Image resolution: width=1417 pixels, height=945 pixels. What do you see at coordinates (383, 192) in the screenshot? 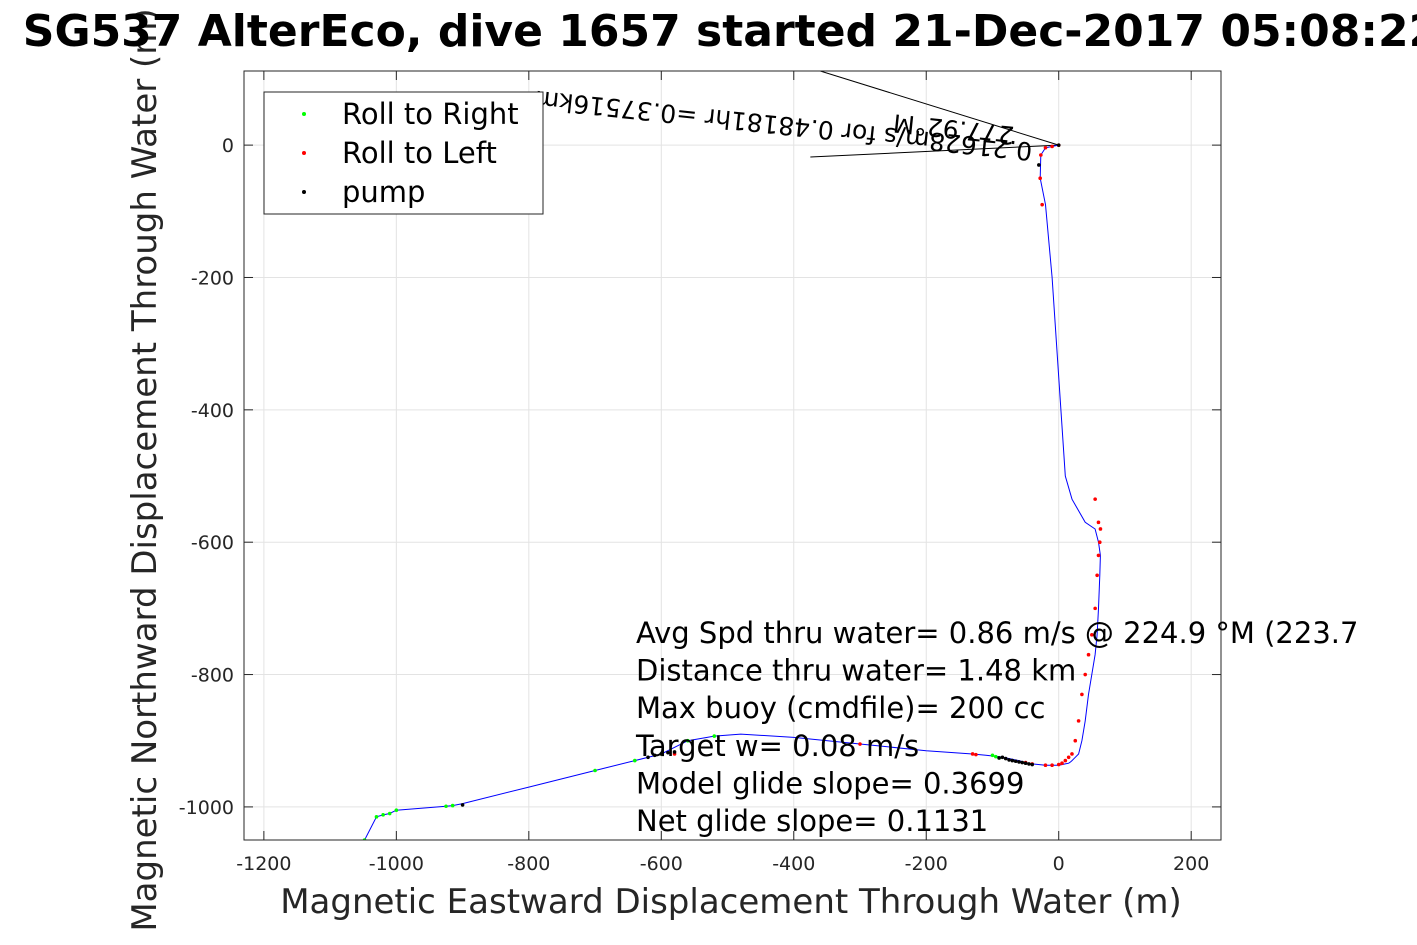
I see `legend-label-pump: pump` at bounding box center [383, 192].